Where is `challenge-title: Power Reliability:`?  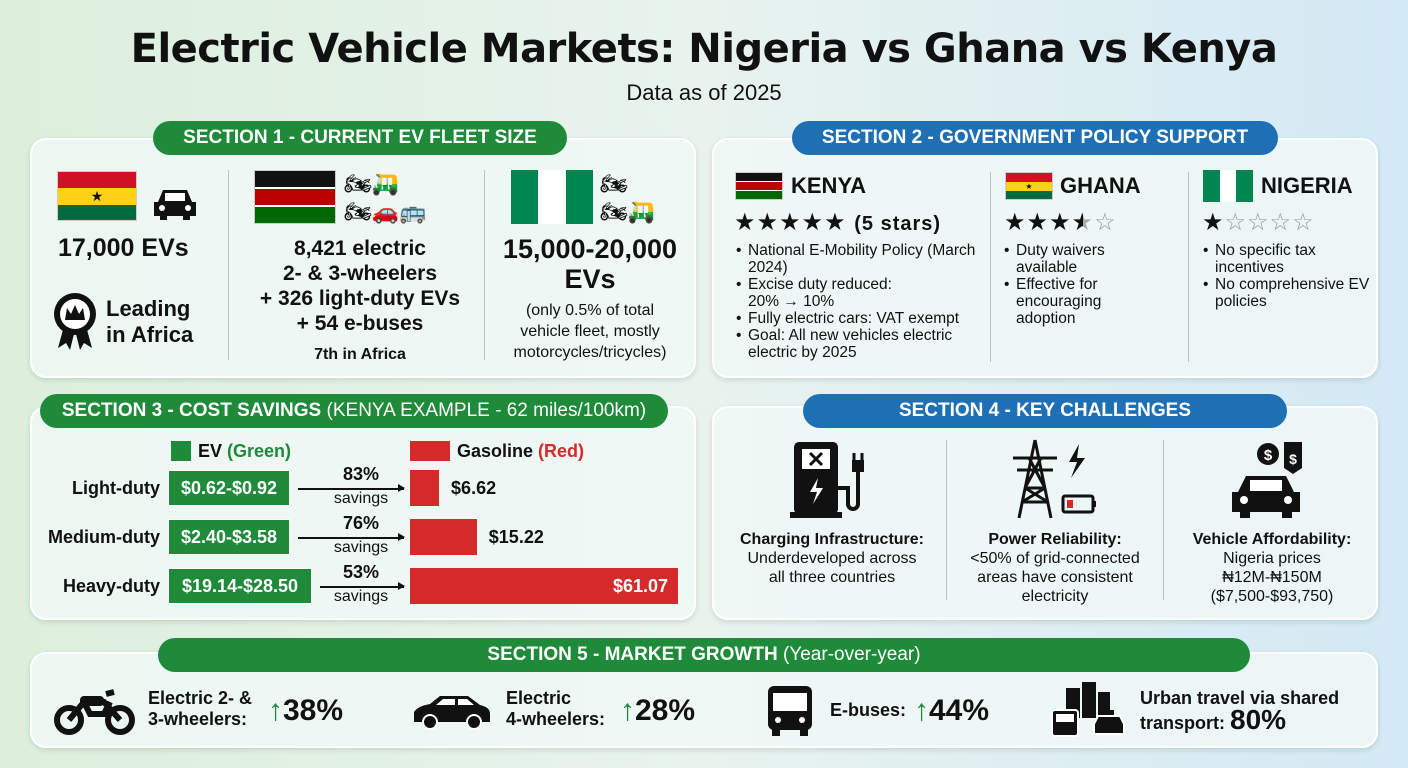
challenge-title: Power Reliability: is located at coordinates (1055, 539).